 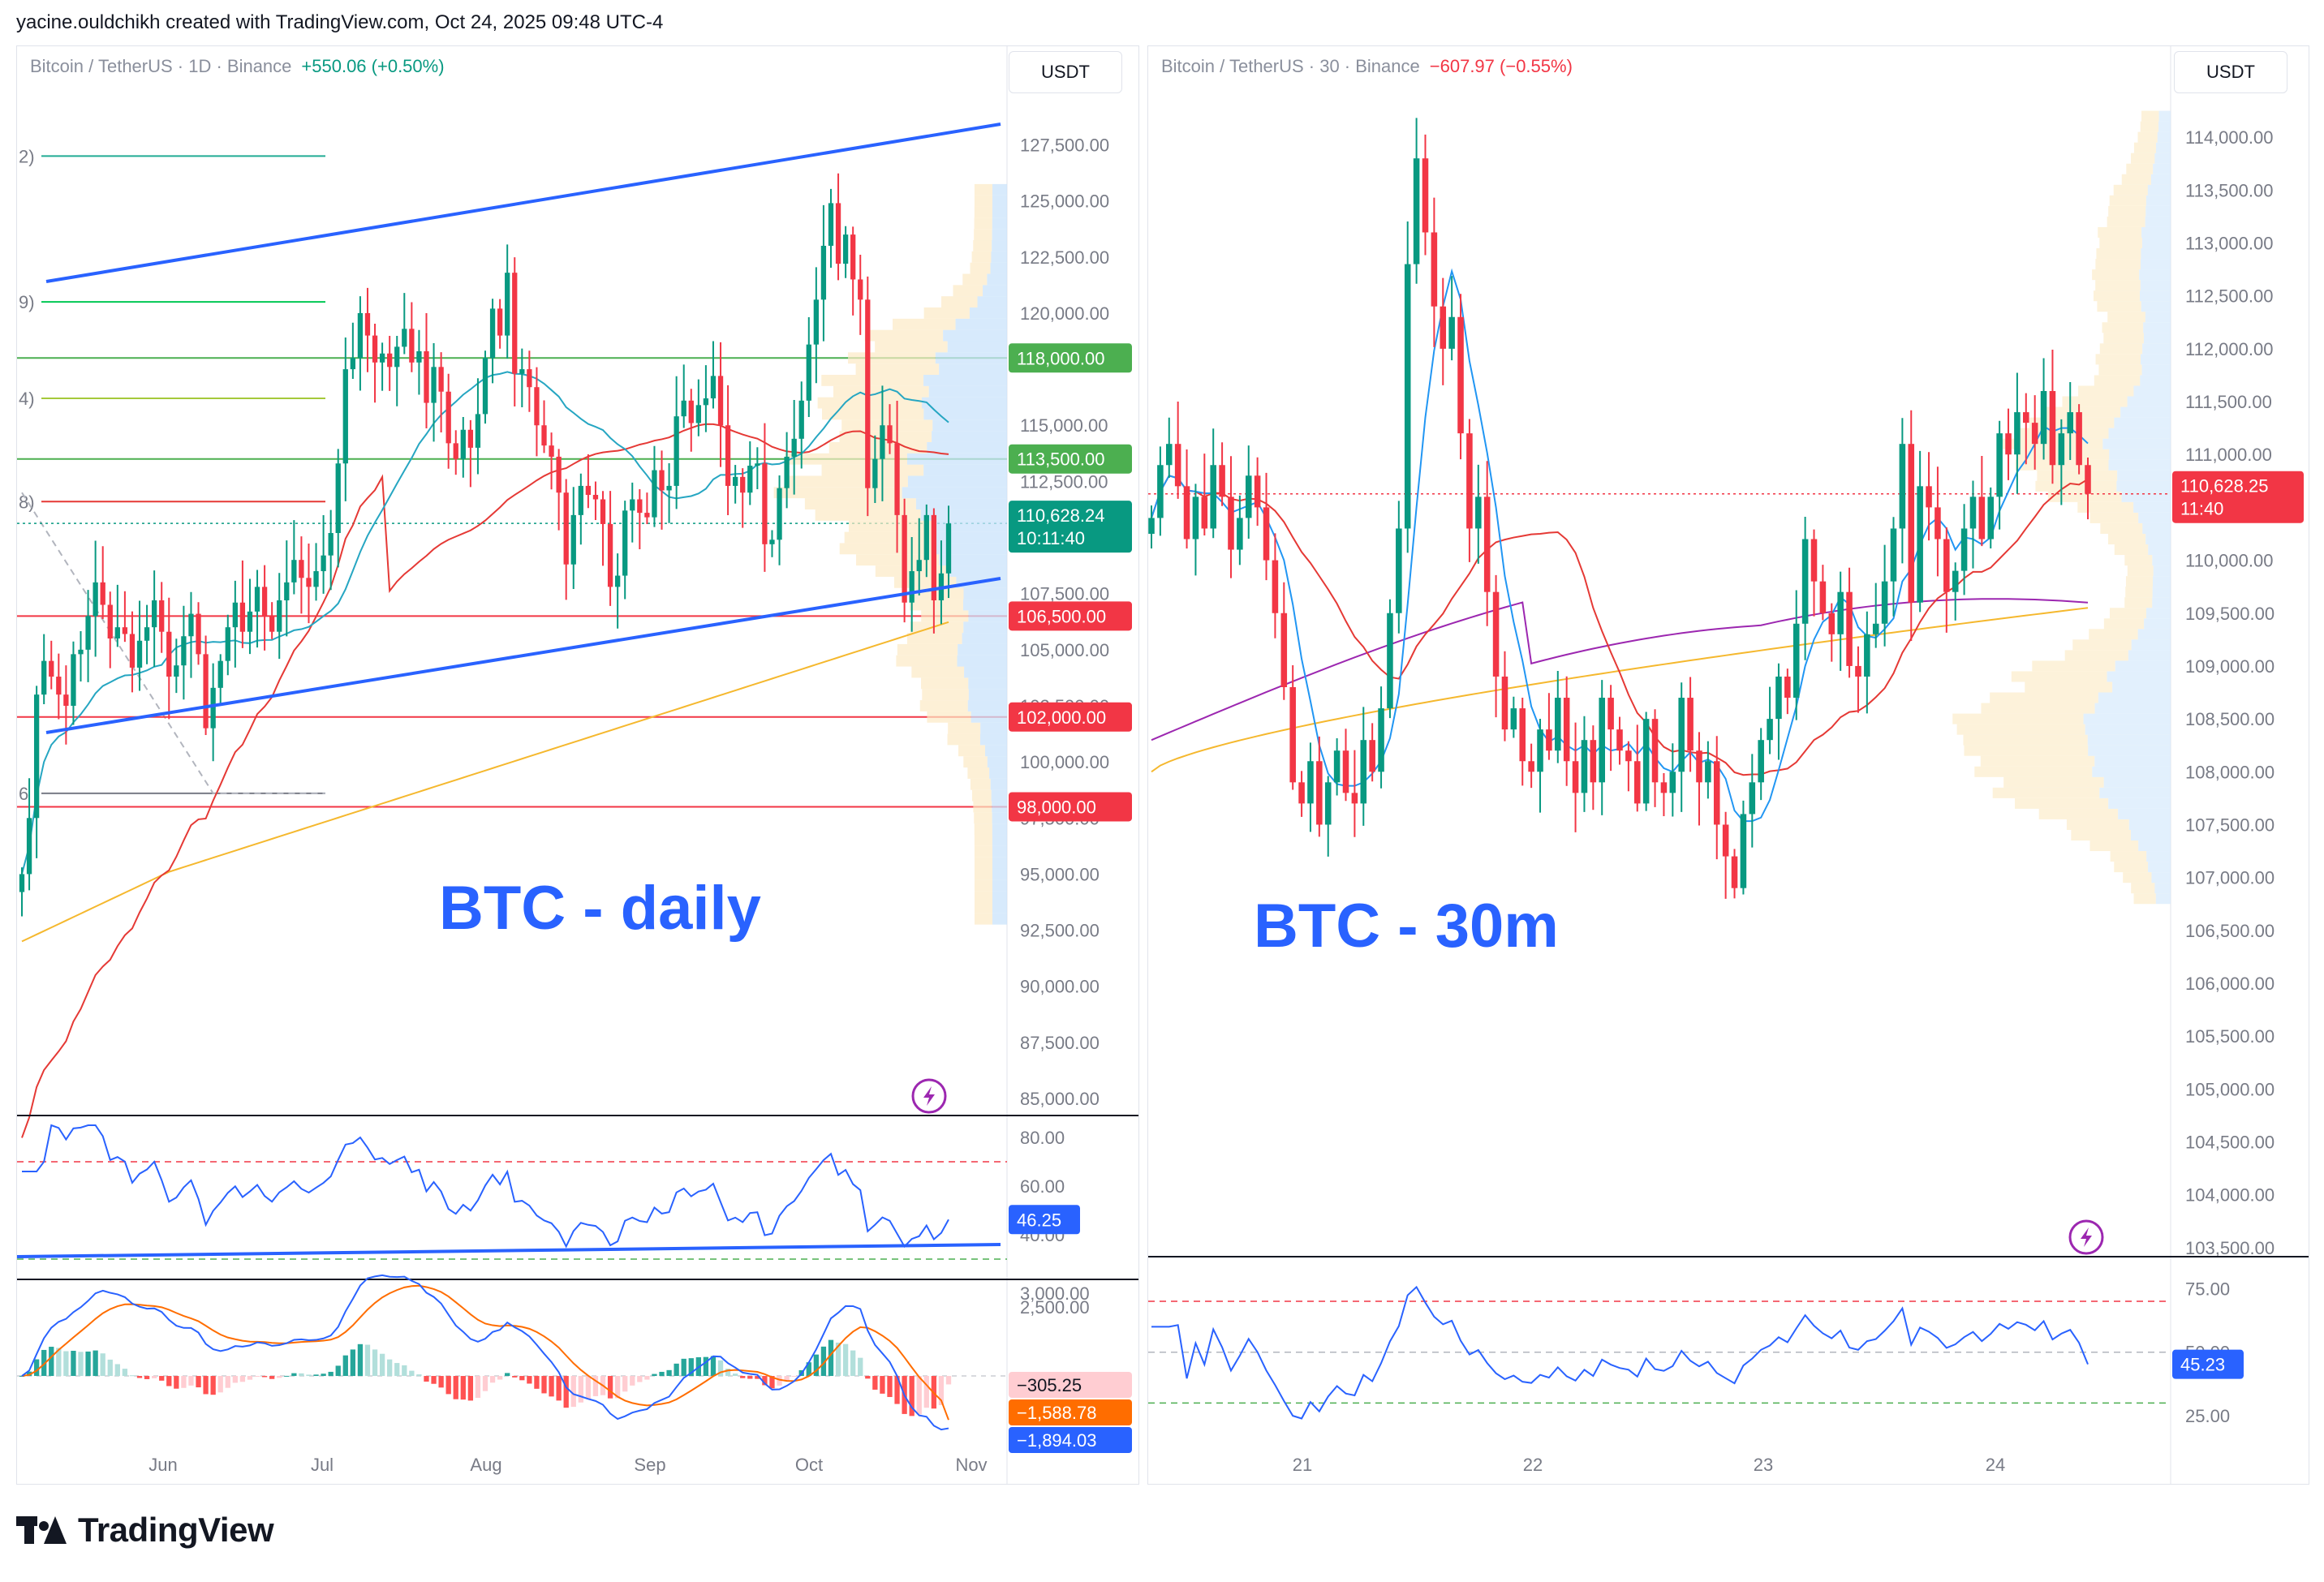 What do you see at coordinates (1060, 874) in the screenshot?
I see `left-price-tick: 95,000.00` at bounding box center [1060, 874].